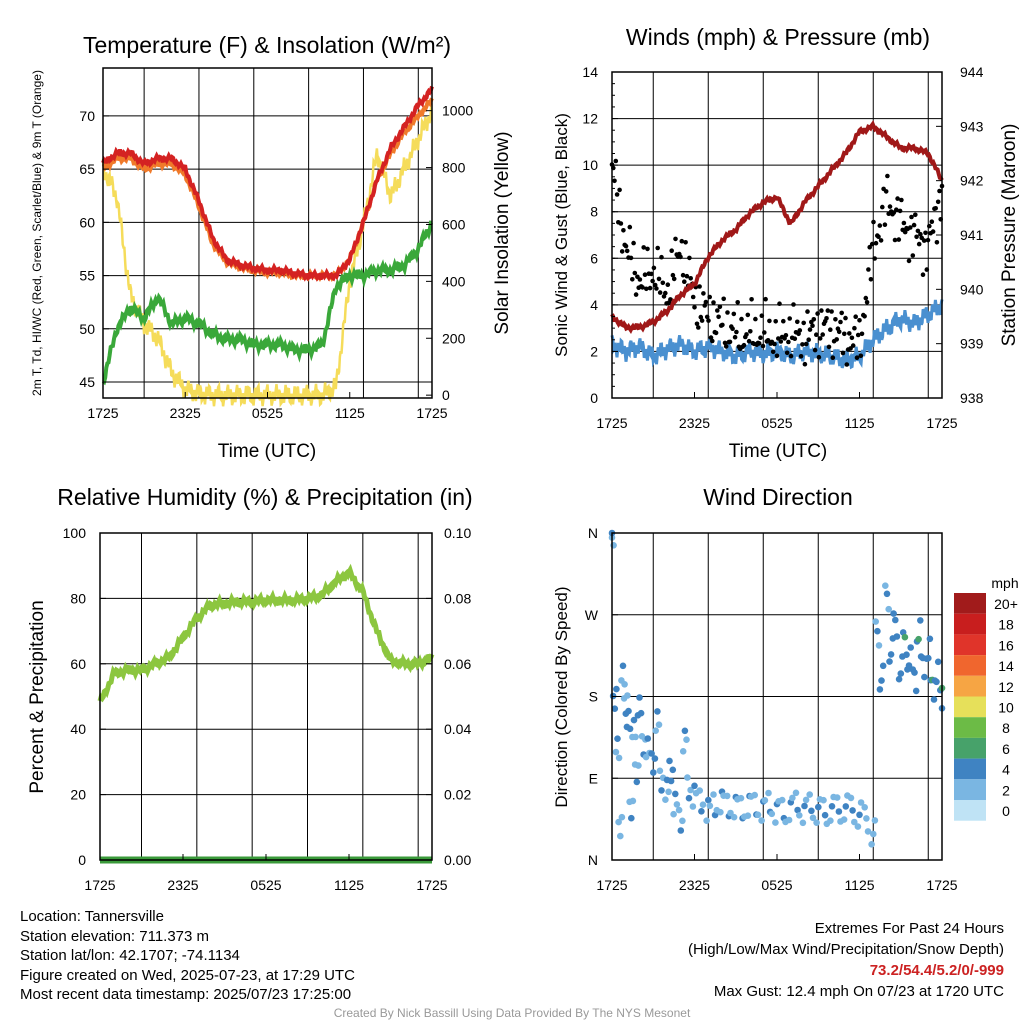  What do you see at coordinates (457, 533) in the screenshot?
I see `y-right-tick-label: 0.10` at bounding box center [457, 533].